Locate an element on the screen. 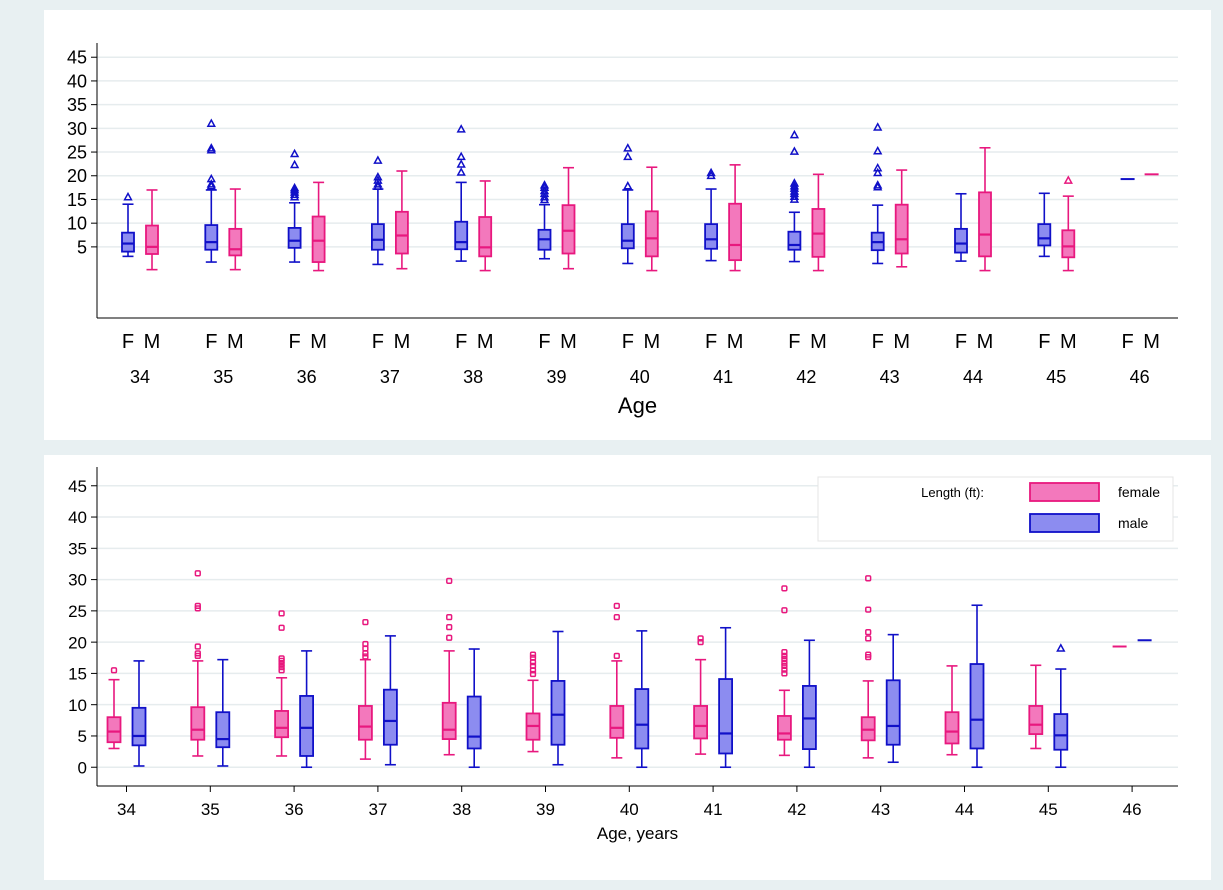 The image size is (1223, 890). legend-label-female: female is located at coordinates (1139, 492).